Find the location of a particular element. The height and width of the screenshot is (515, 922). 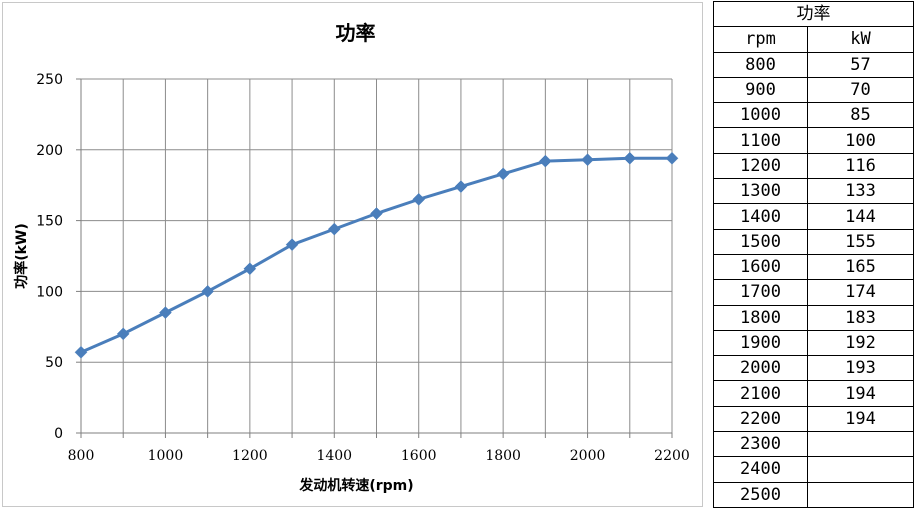

x-tick-label: 1200 is located at coordinates (250, 456).